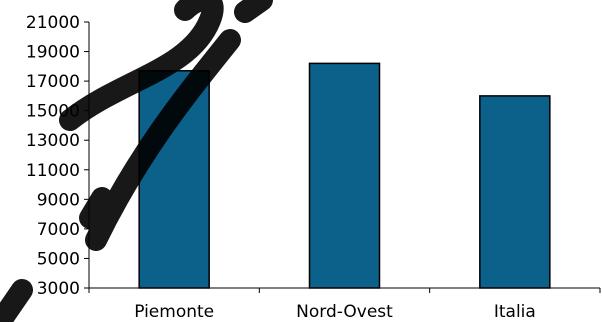  I want to click on bar-italia, so click(515, 192).